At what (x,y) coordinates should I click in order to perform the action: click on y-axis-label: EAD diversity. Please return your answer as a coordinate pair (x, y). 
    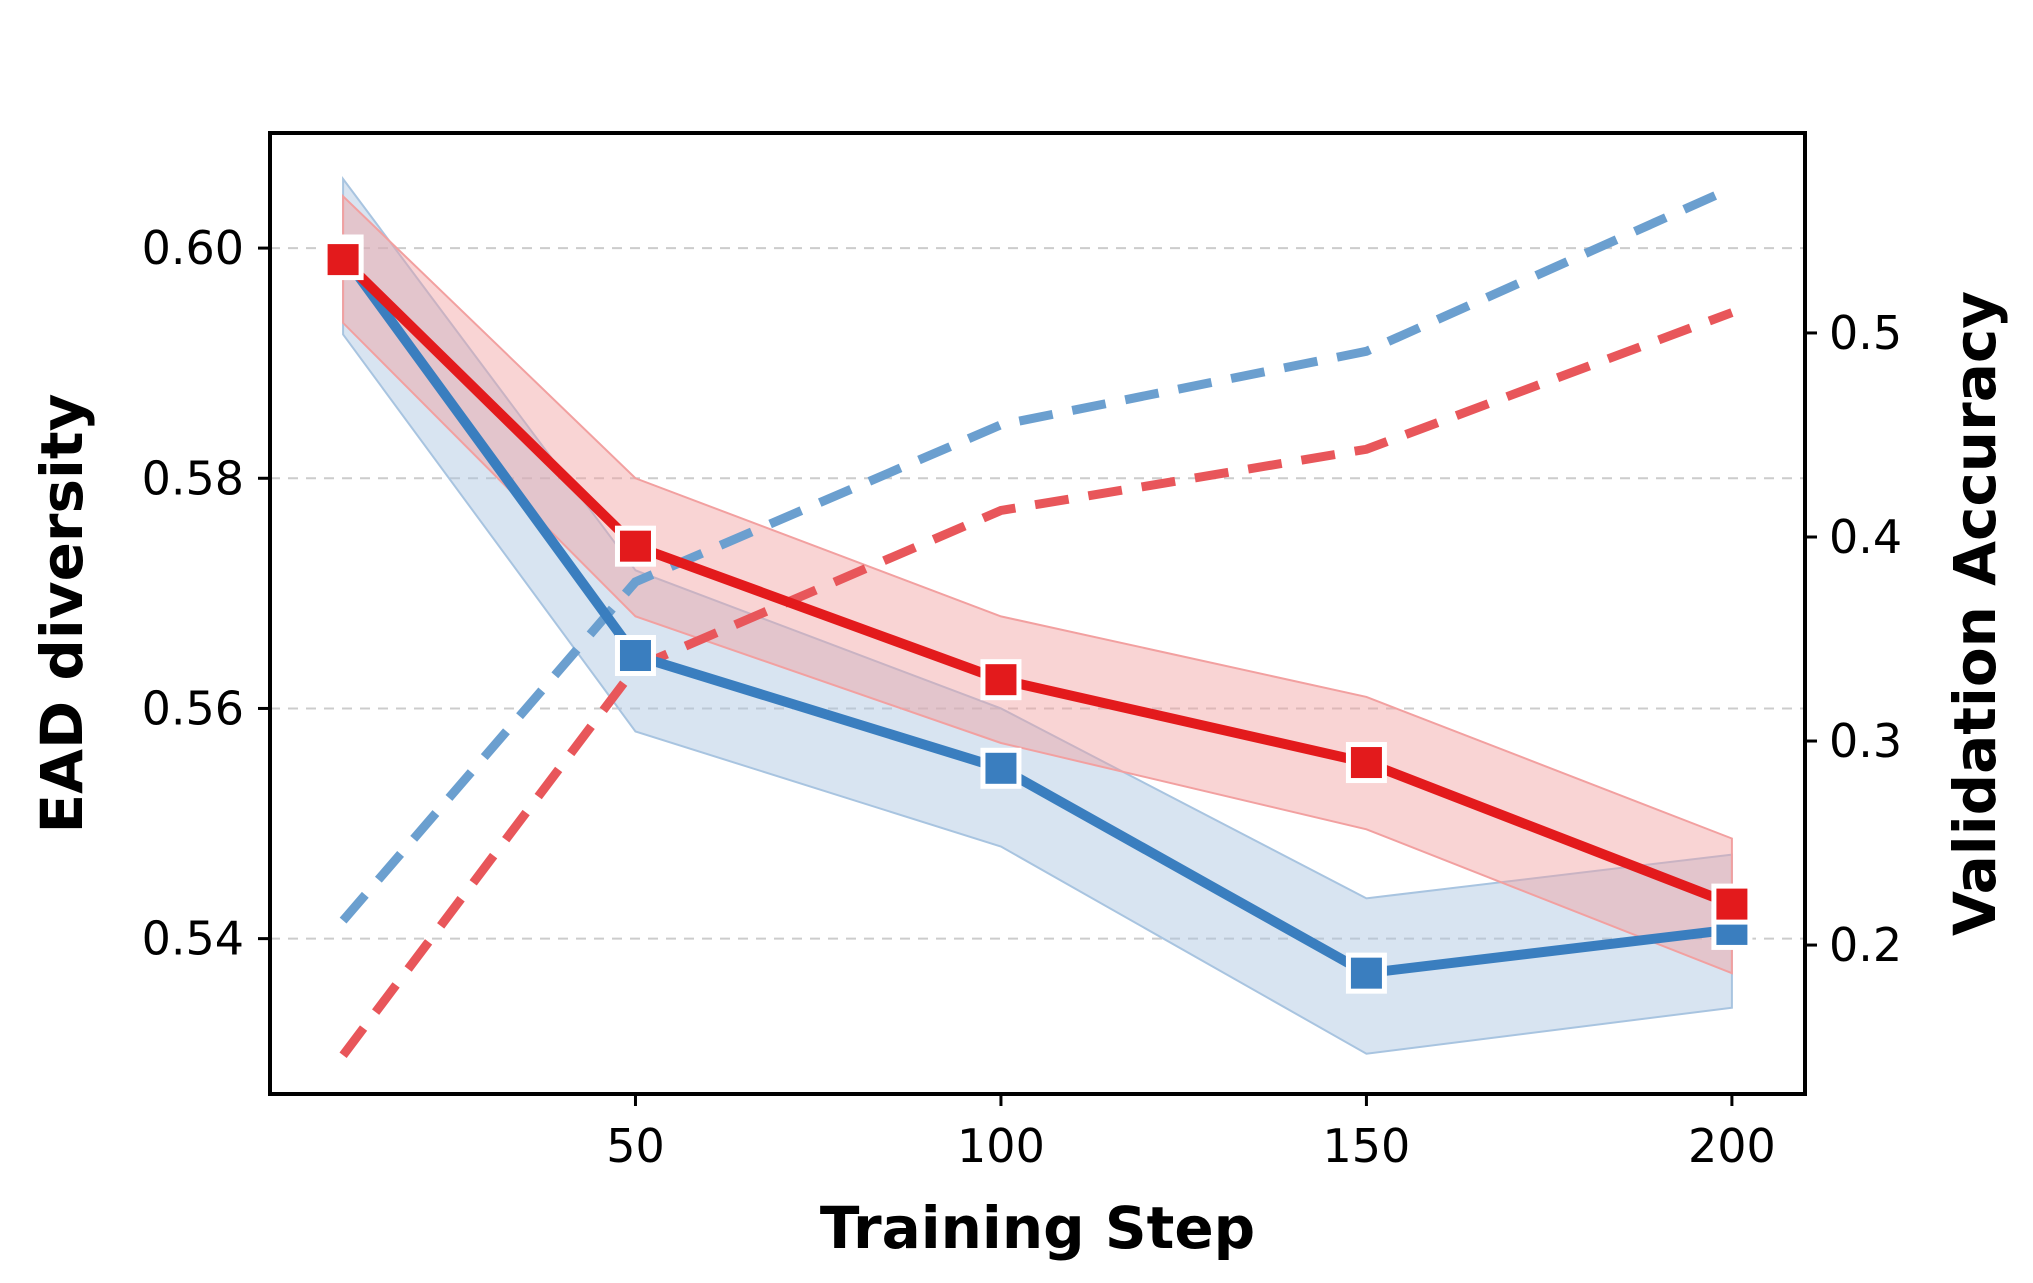
    Looking at the image, I should click on (62, 614).